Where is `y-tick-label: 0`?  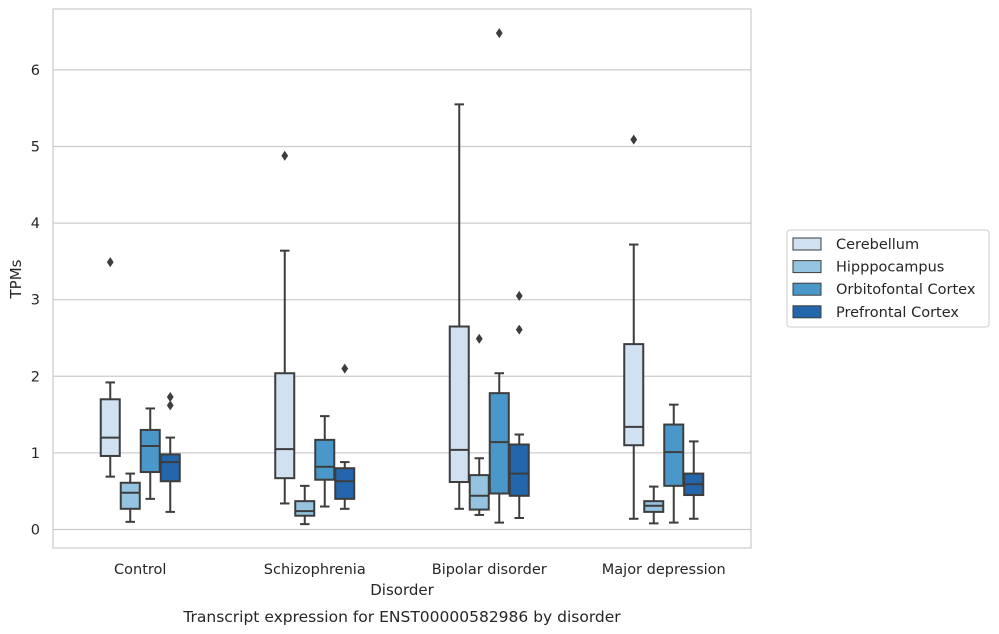
y-tick-label: 0 is located at coordinates (35, 531).